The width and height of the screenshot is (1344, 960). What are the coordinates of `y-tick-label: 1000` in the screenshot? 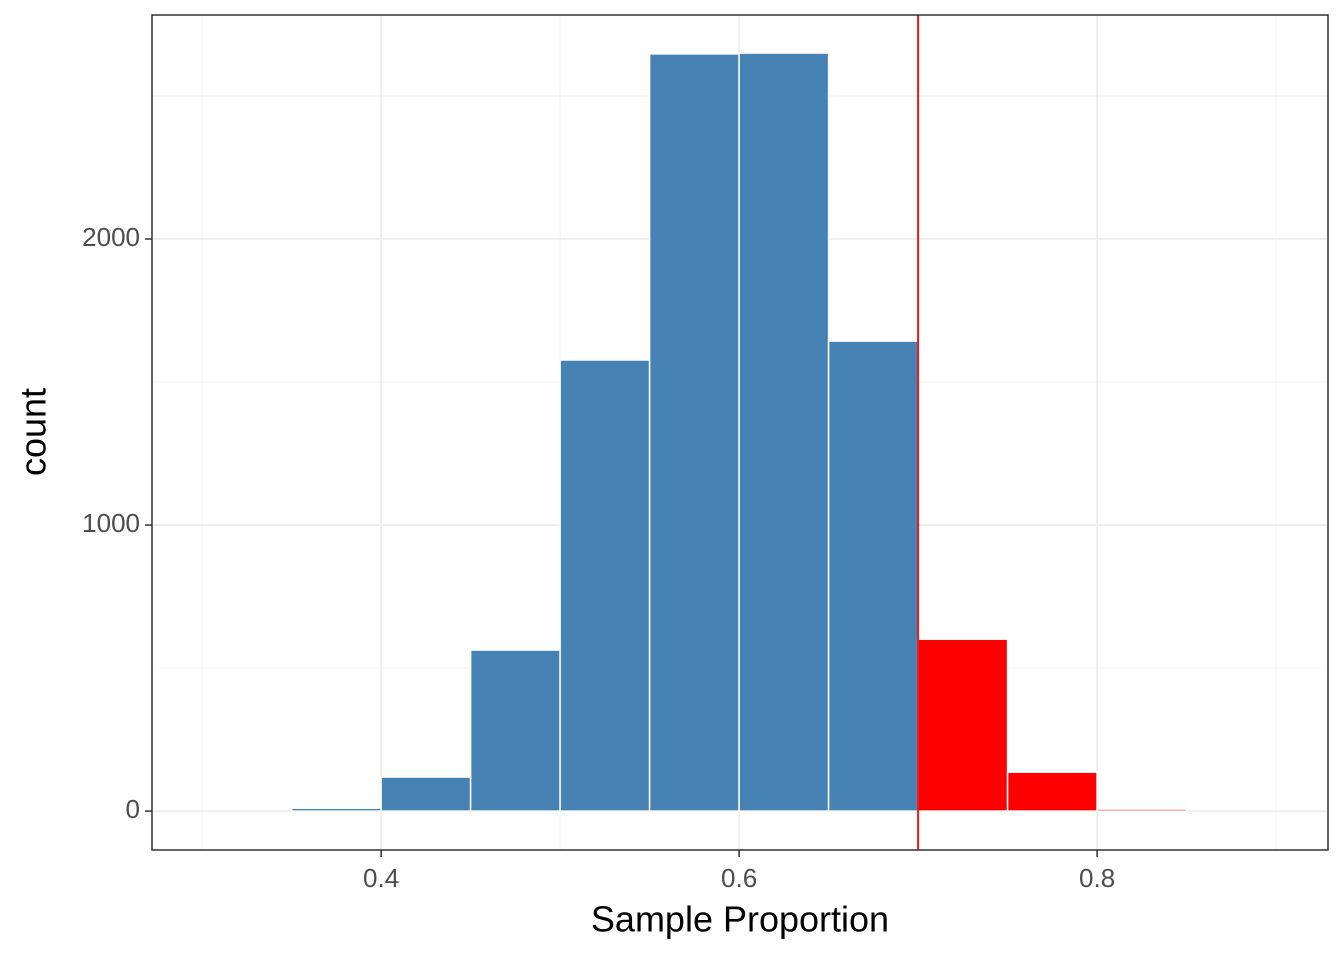 It's located at (111, 523).